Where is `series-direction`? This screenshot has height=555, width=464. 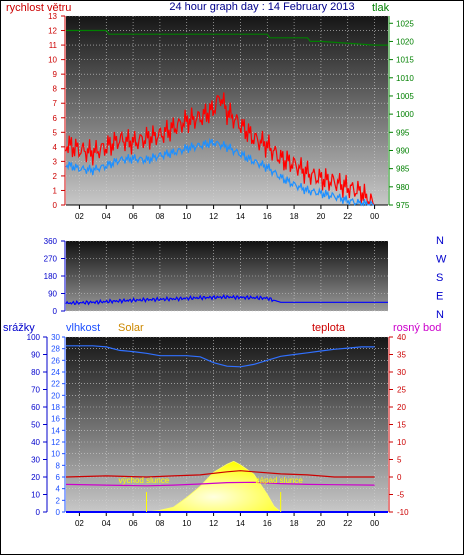
series-direction is located at coordinates (226, 300).